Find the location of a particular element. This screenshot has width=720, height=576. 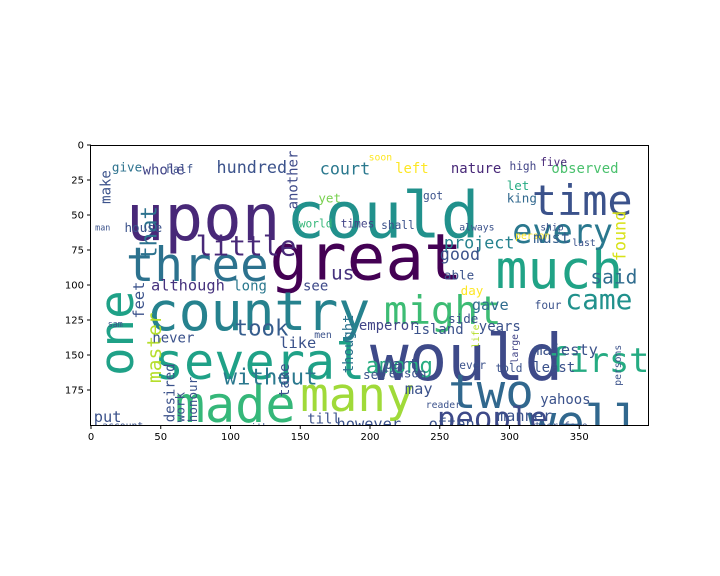

word-reason: reason is located at coordinates (403, 372).